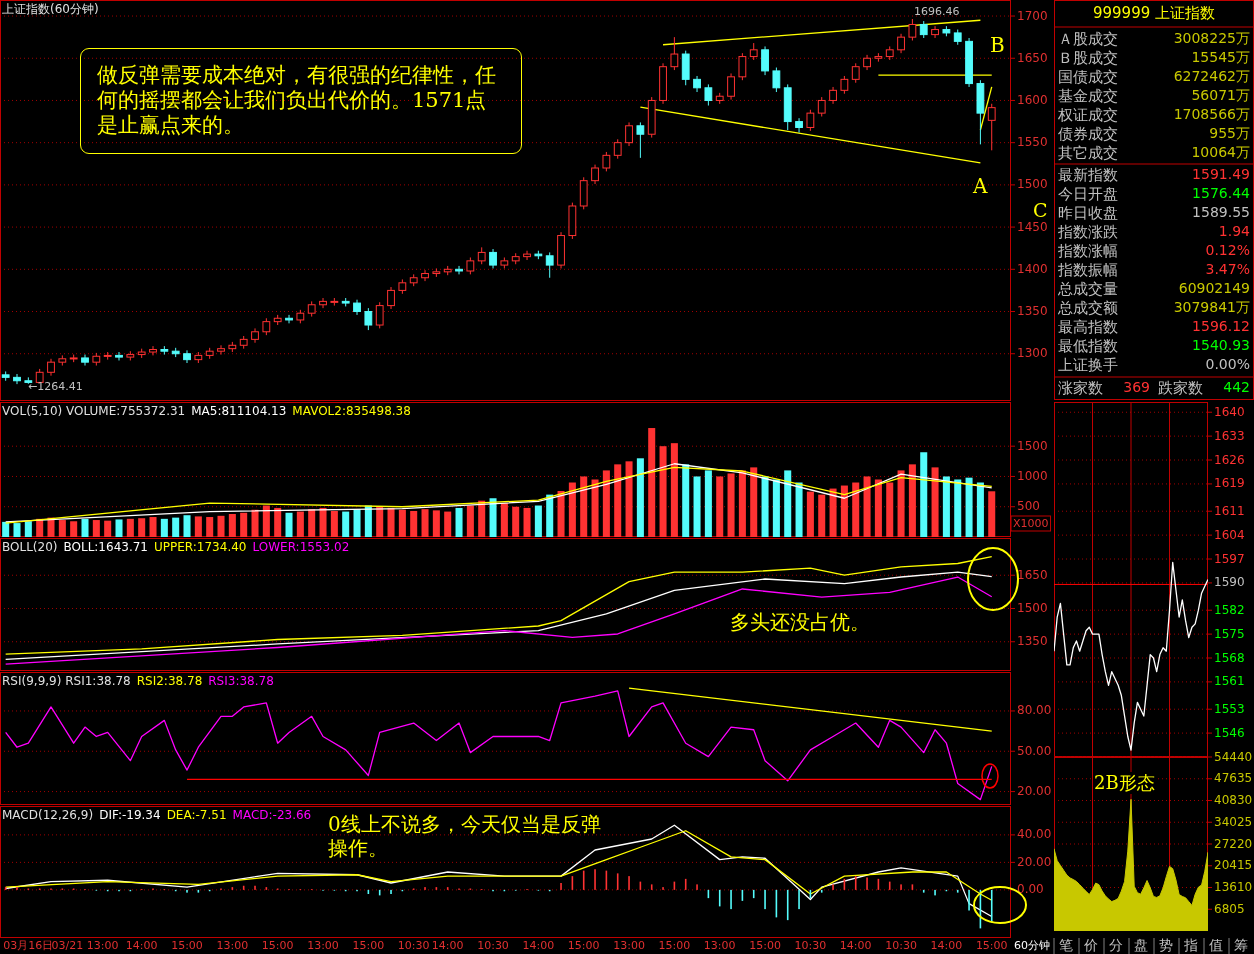 This screenshot has width=1254, height=954. I want to click on text: 值, so click(1216, 945).